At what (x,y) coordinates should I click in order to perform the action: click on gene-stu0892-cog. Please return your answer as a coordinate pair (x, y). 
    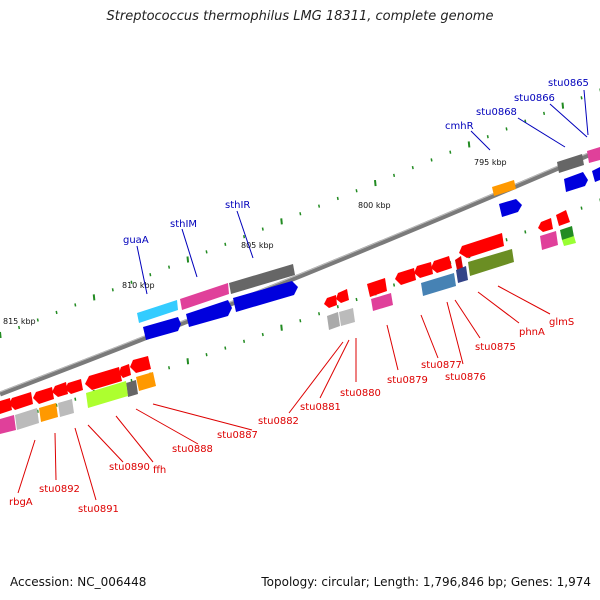
    Looking at the image, I should click on (48, 412).